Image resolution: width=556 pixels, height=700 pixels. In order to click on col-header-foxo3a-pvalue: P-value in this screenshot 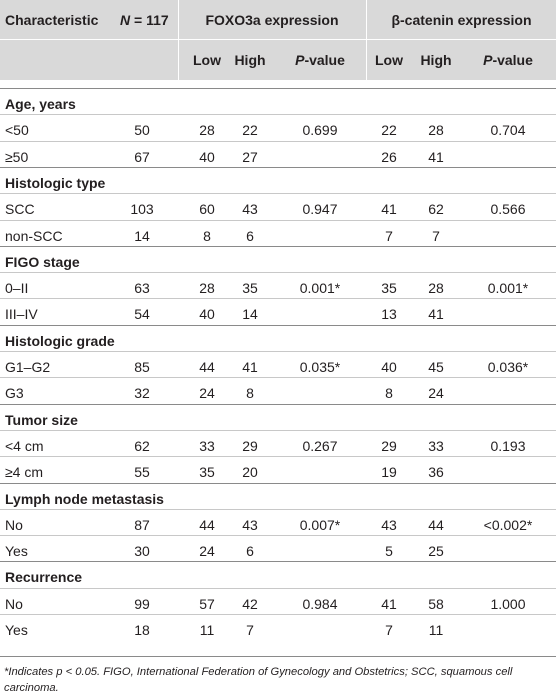, I will do `click(320, 60)`.